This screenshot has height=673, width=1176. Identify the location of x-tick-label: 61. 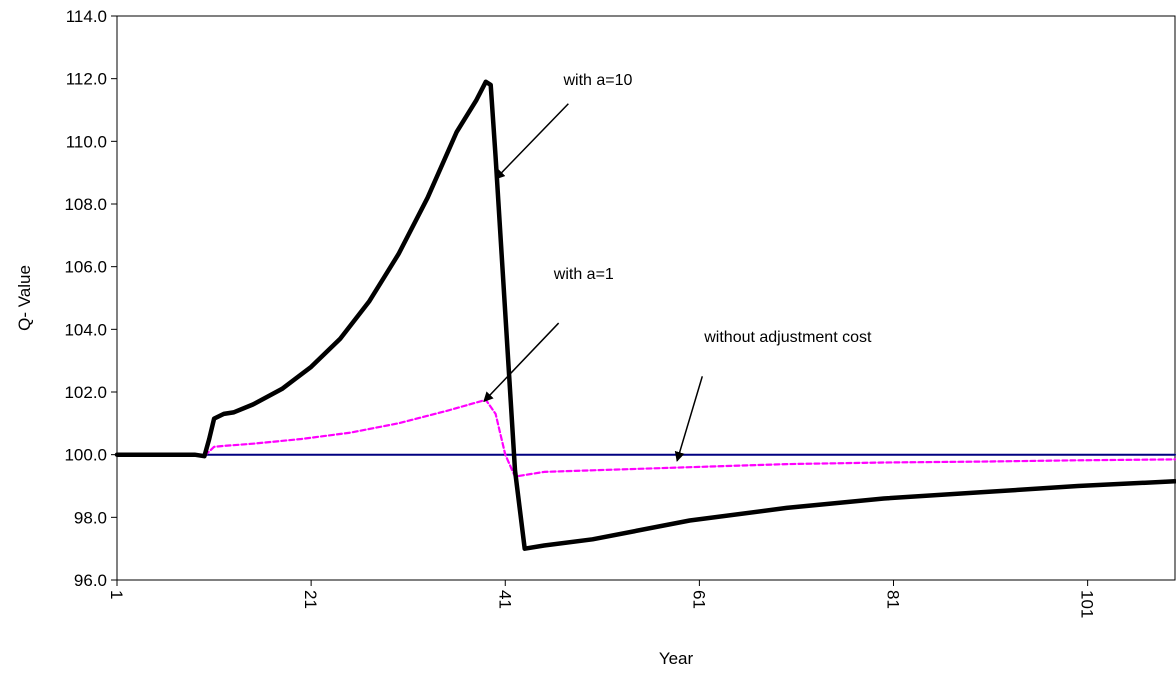
(698, 599).